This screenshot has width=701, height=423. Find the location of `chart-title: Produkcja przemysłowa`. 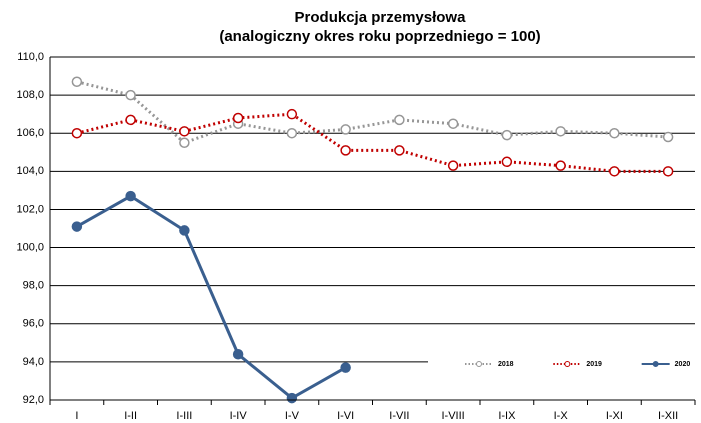

chart-title: Produkcja przemysłowa is located at coordinates (381, 17).